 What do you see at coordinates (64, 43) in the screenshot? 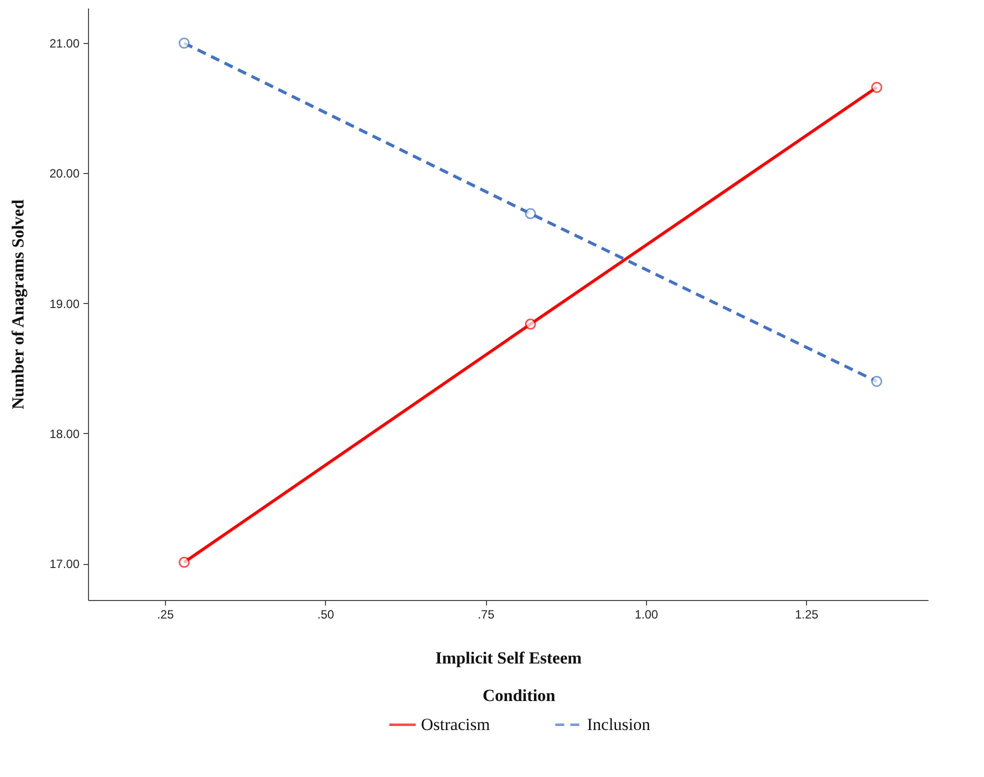
I see `y-tick-label: 21.00` at bounding box center [64, 43].